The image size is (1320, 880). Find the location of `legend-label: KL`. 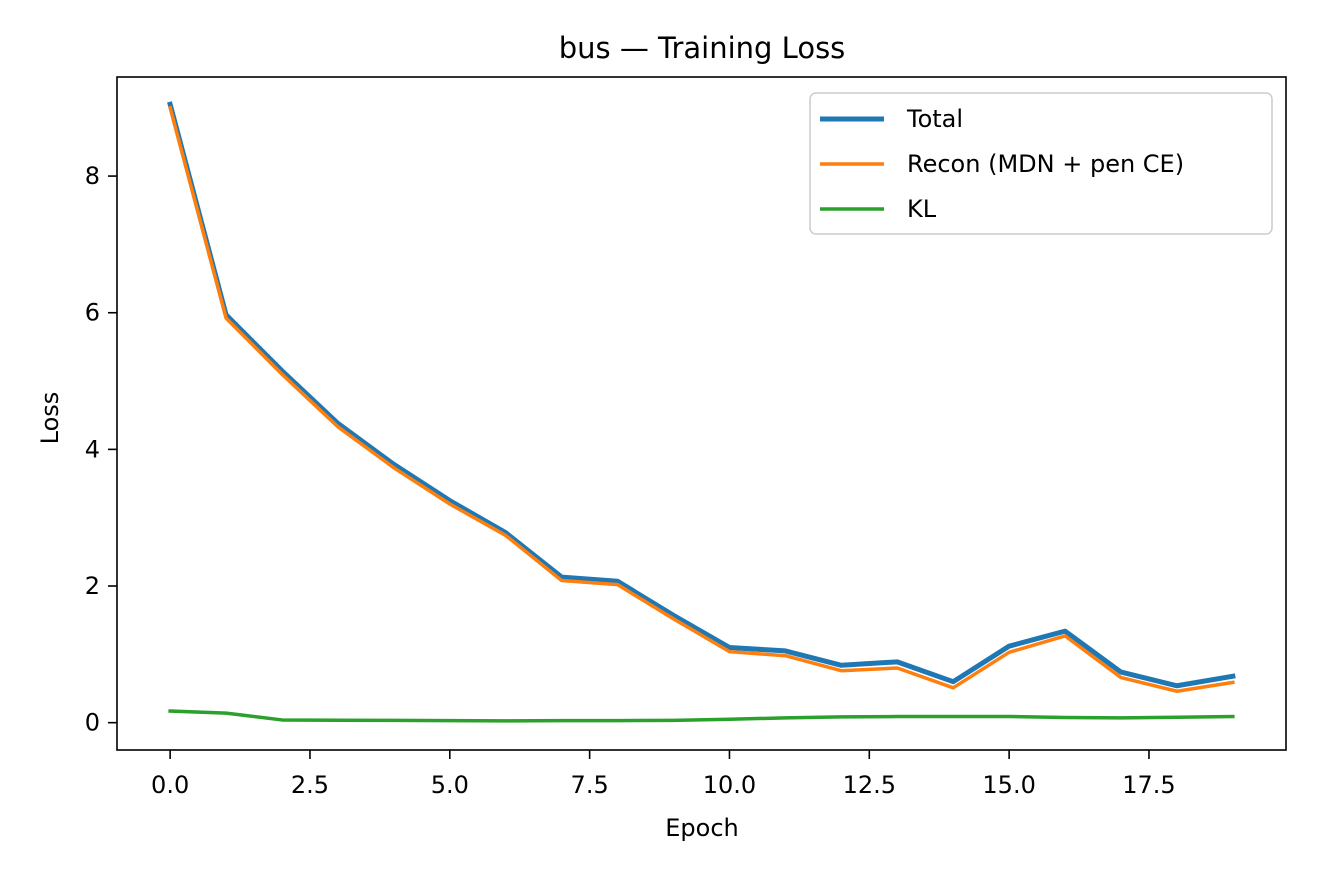

legend-label: KL is located at coordinates (922, 209).